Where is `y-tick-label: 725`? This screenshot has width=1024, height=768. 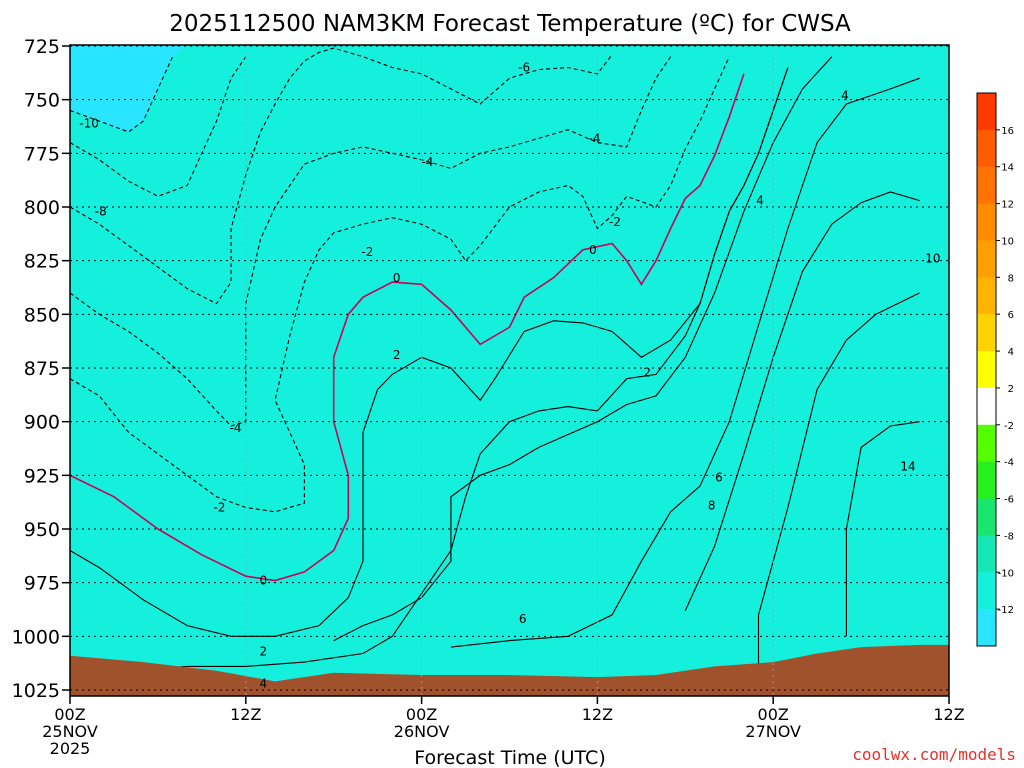 y-tick-label: 725 is located at coordinates (42, 47).